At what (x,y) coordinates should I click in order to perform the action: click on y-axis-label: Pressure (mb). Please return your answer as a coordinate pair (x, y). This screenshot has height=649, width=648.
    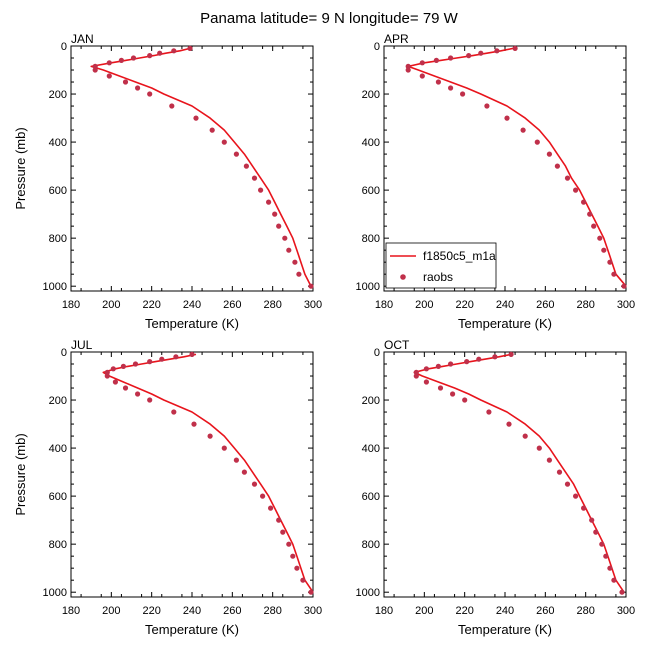
    Looking at the image, I should click on (20, 168).